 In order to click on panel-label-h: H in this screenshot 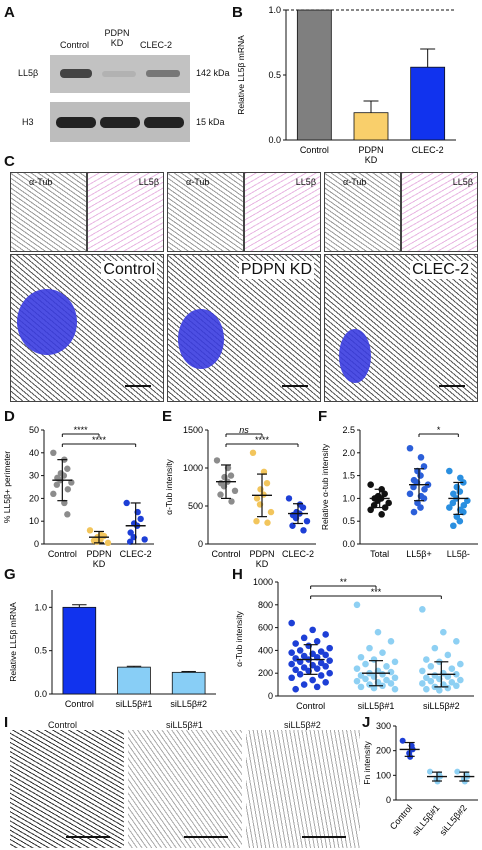, I will do `click(237, 574)`.